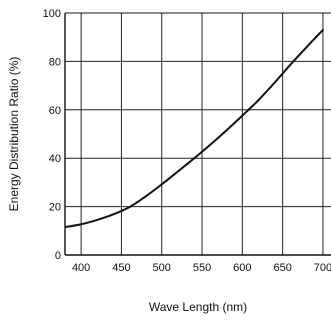 This screenshot has width=331, height=328. What do you see at coordinates (242, 268) in the screenshot?
I see `x-tick-label-600: 600` at bounding box center [242, 268].